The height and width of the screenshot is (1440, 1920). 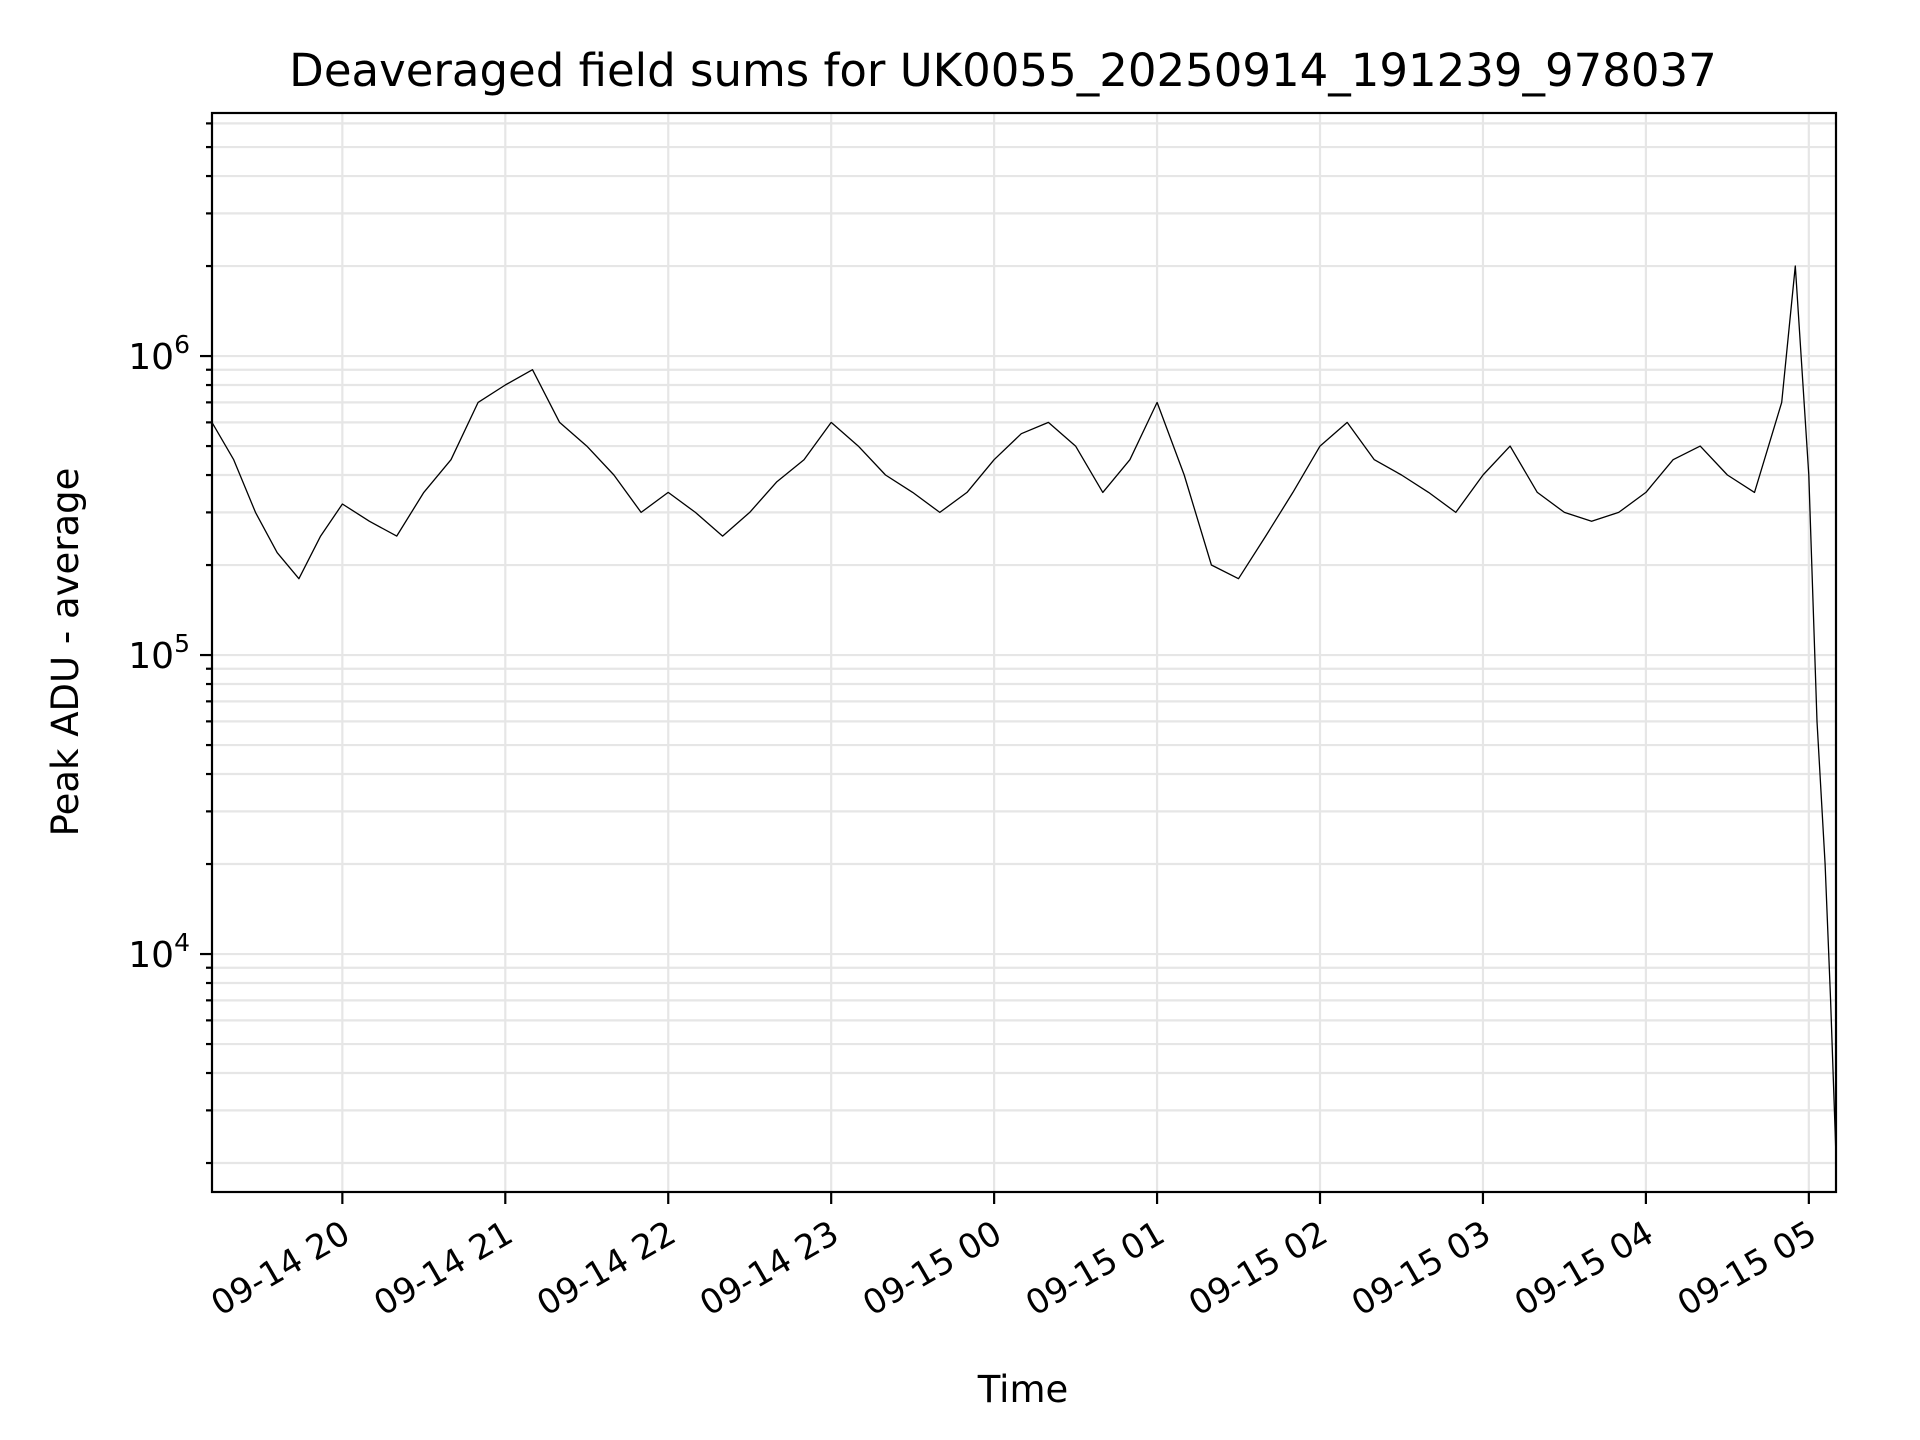 I want to click on x-tick-label: 09-15 05, so click(x=1747, y=1268).